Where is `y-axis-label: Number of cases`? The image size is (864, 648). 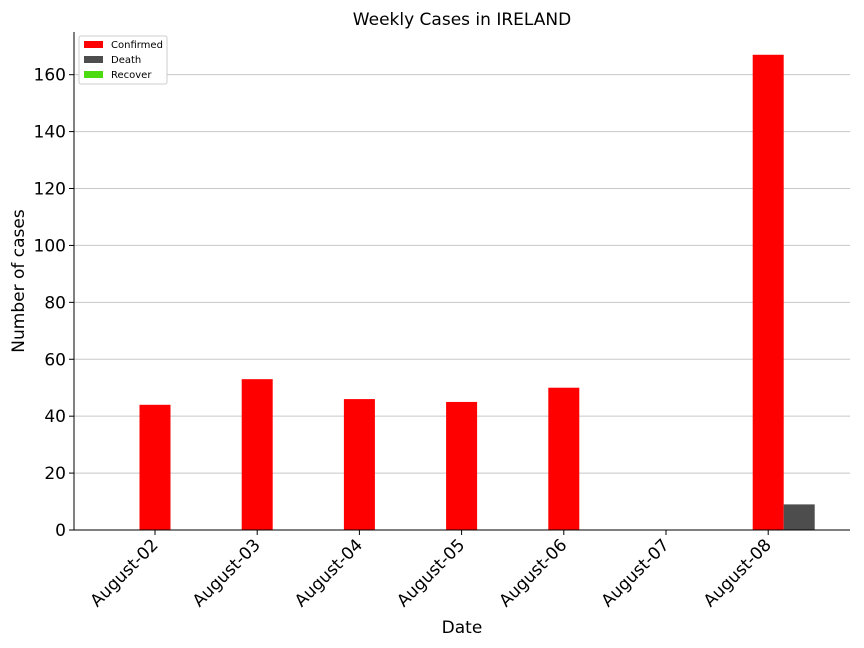 y-axis-label: Number of cases is located at coordinates (19, 281).